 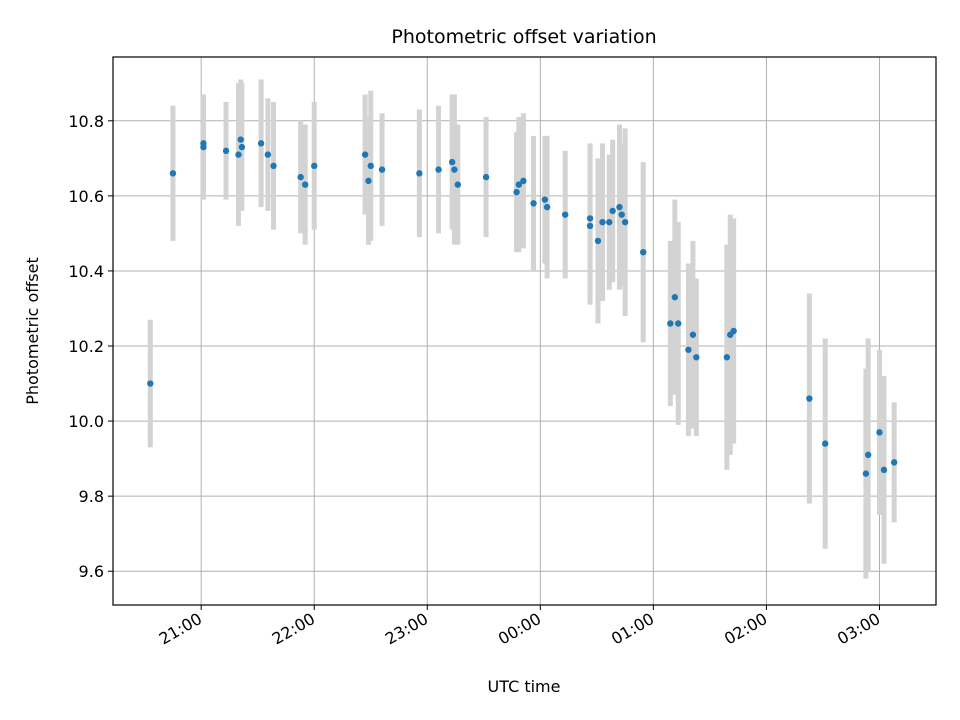 I want to click on y-tick-label: 9.8, so click(x=91, y=496).